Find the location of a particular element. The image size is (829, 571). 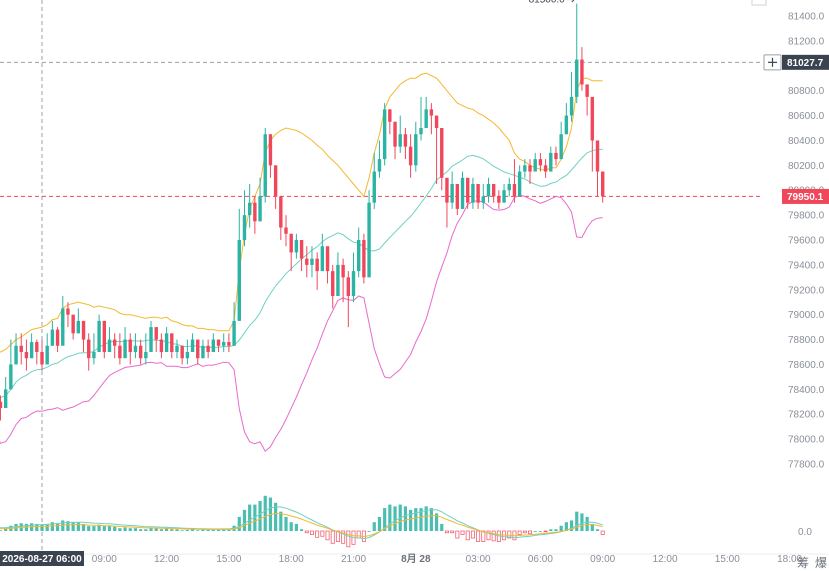

y-tick-label: 78200.0 is located at coordinates (806, 415).